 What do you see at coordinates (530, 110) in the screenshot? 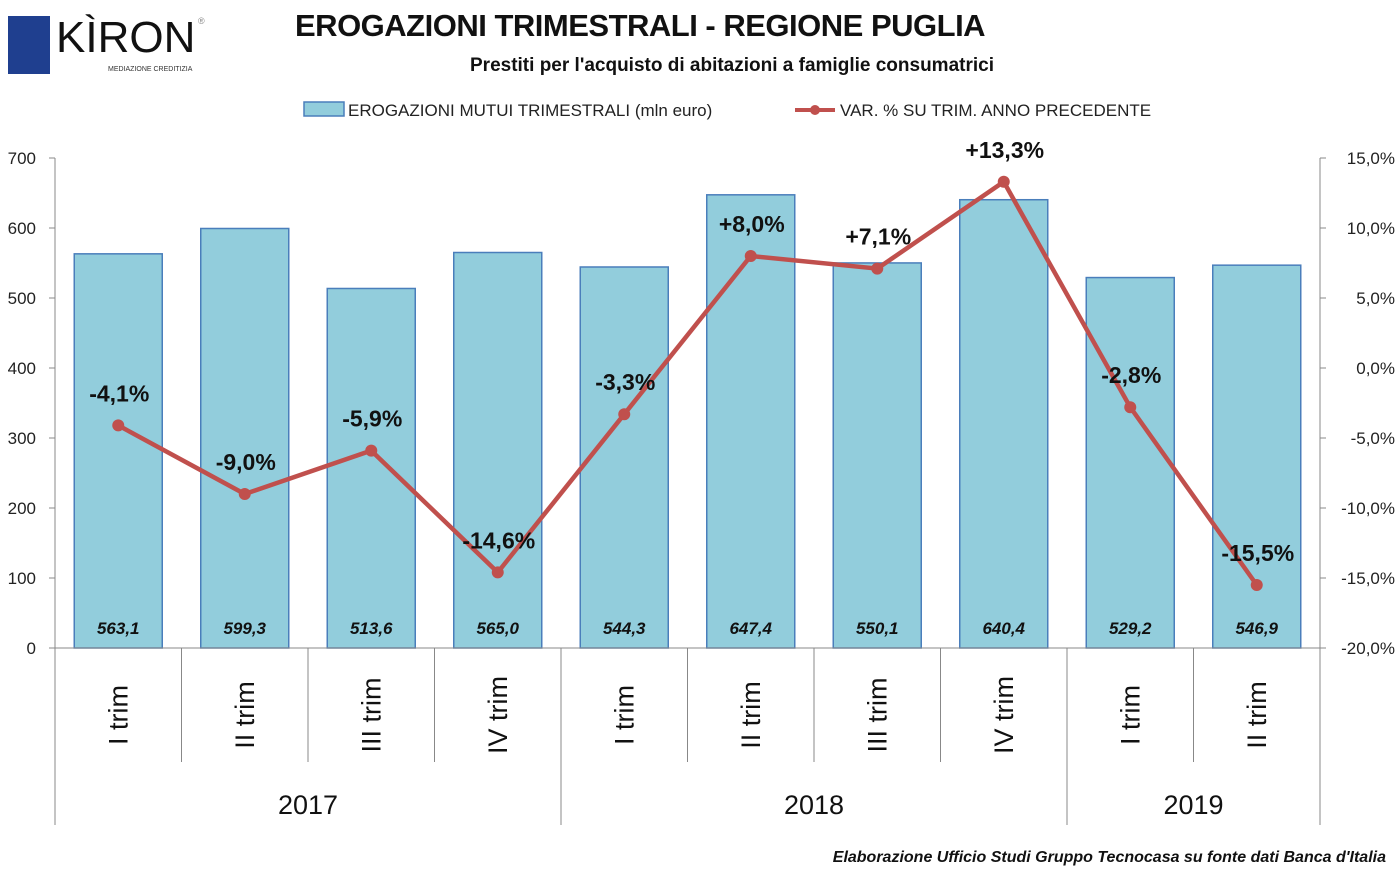
I see `legend-bar-label: EROGAZIONI MUTUI TRIMESTRALI (mln euro)` at bounding box center [530, 110].